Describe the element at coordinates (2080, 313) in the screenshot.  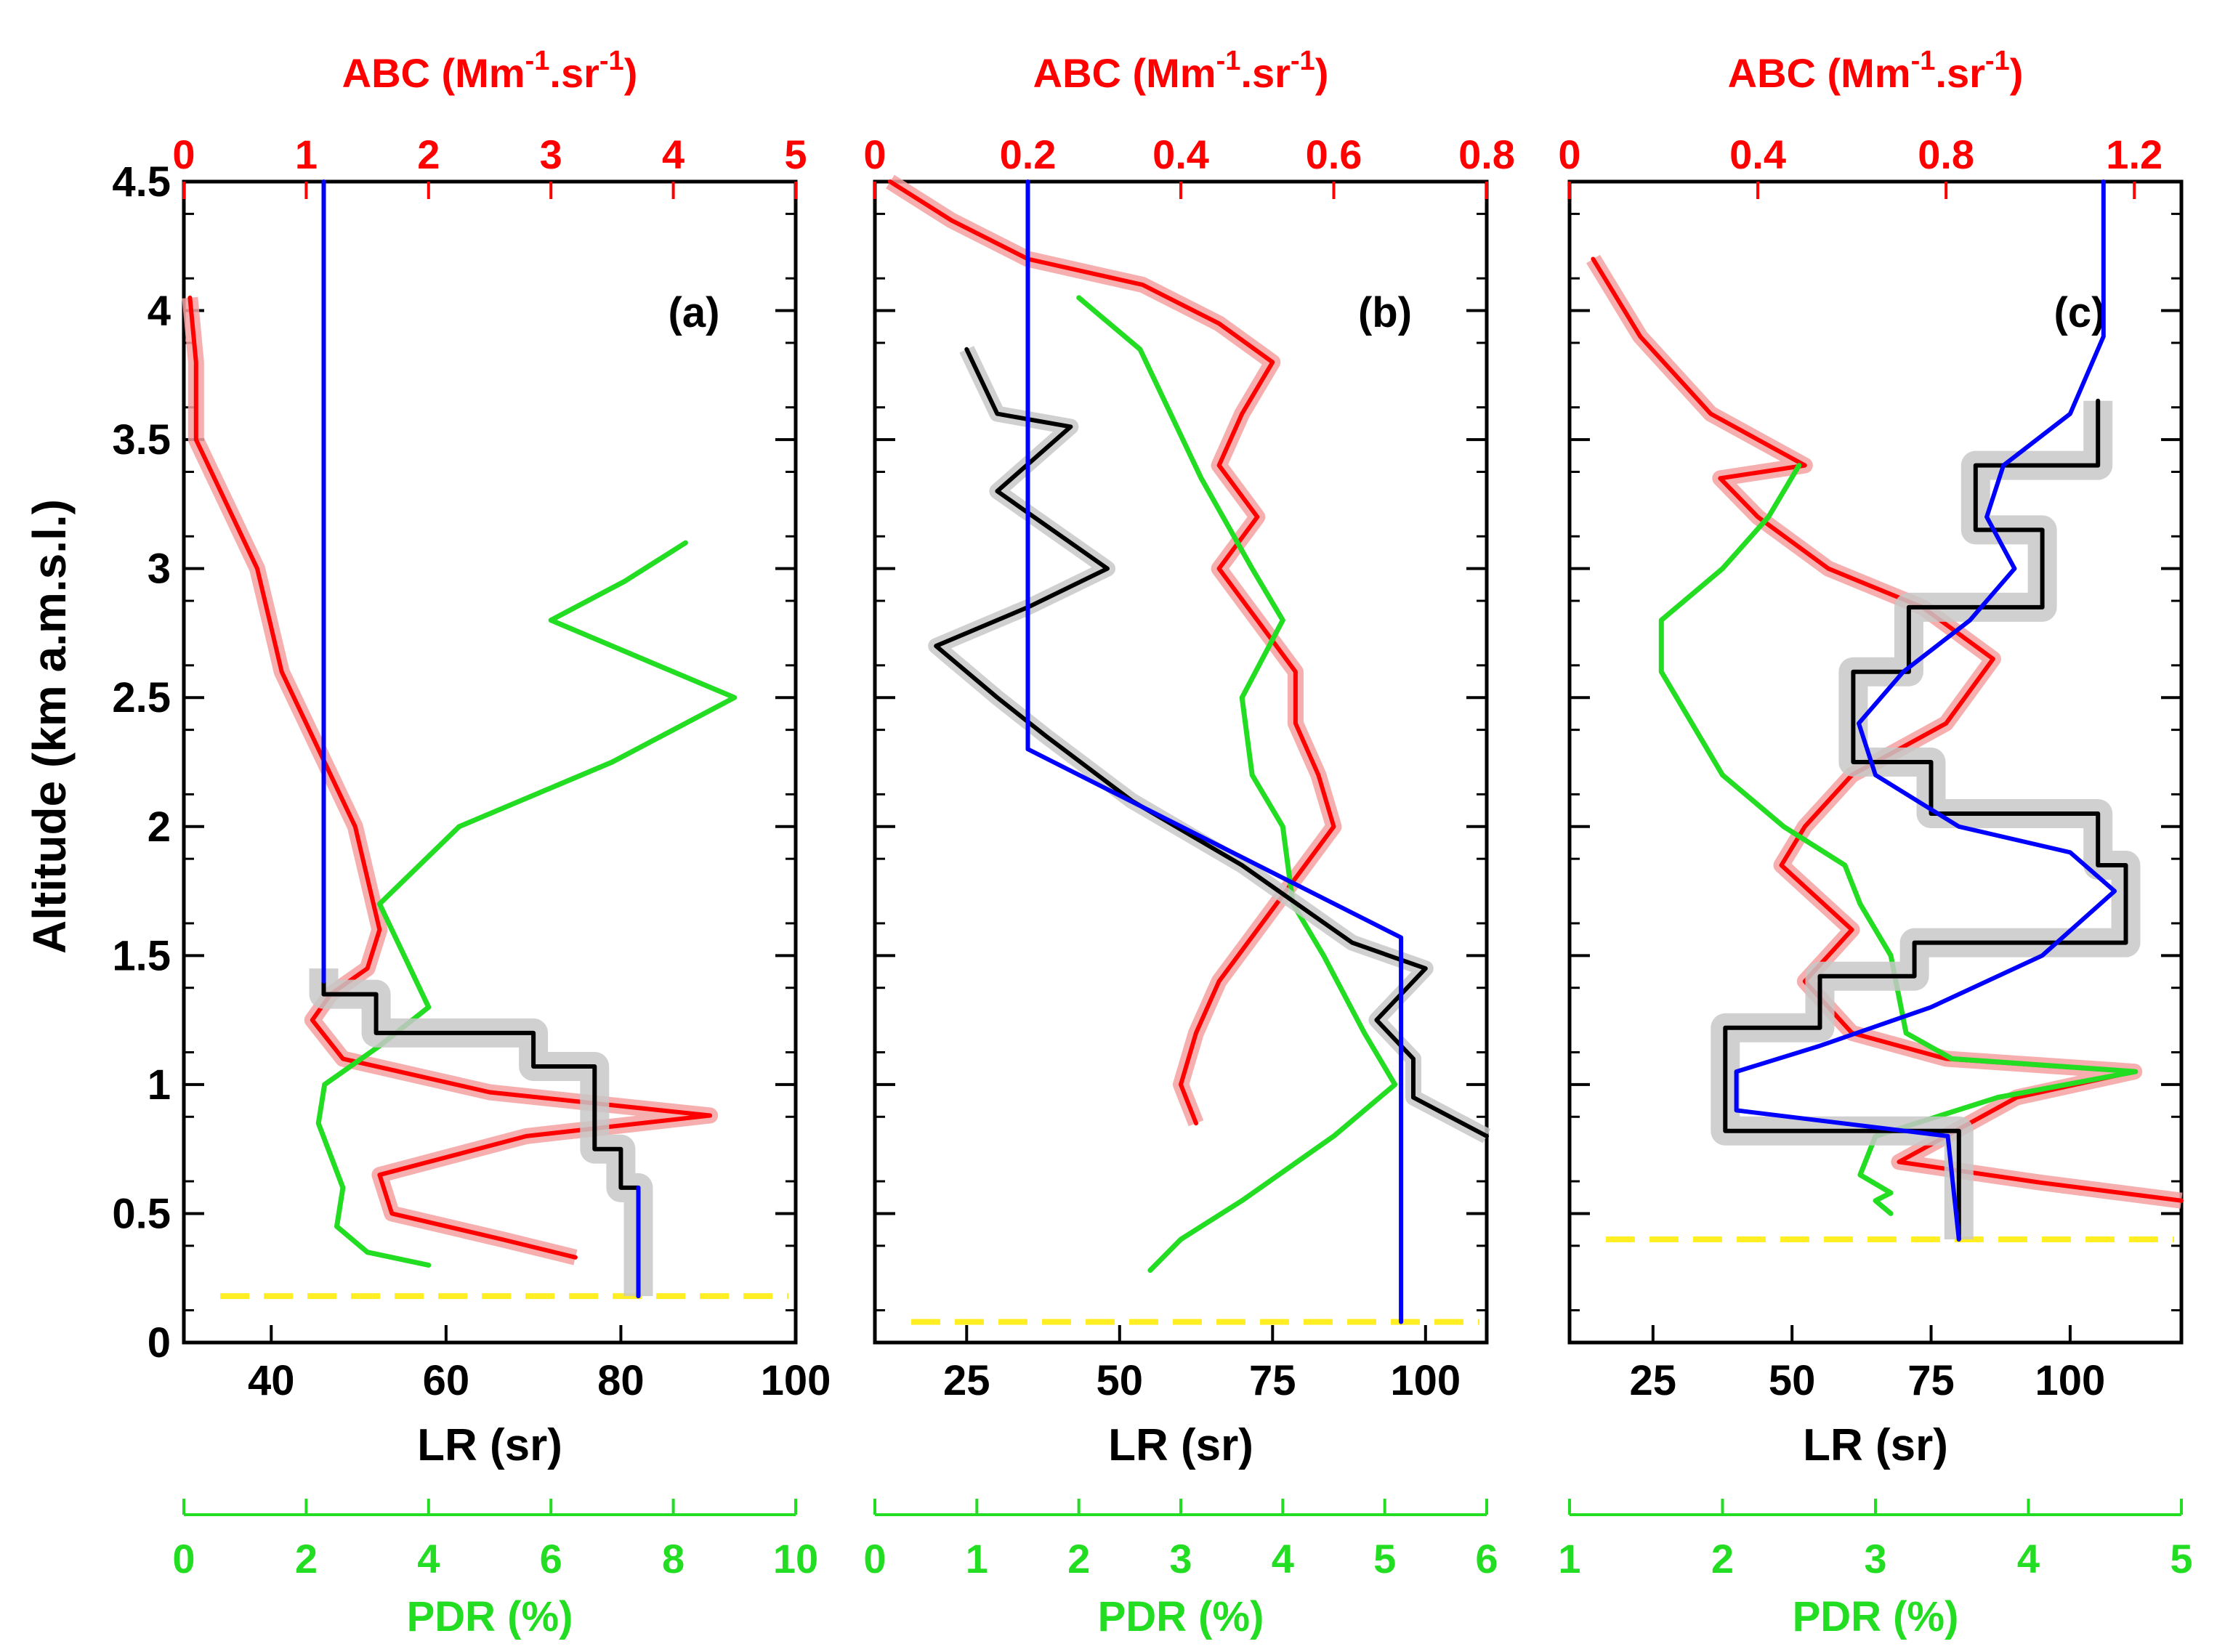
I see `panel-label: (c)` at that location.